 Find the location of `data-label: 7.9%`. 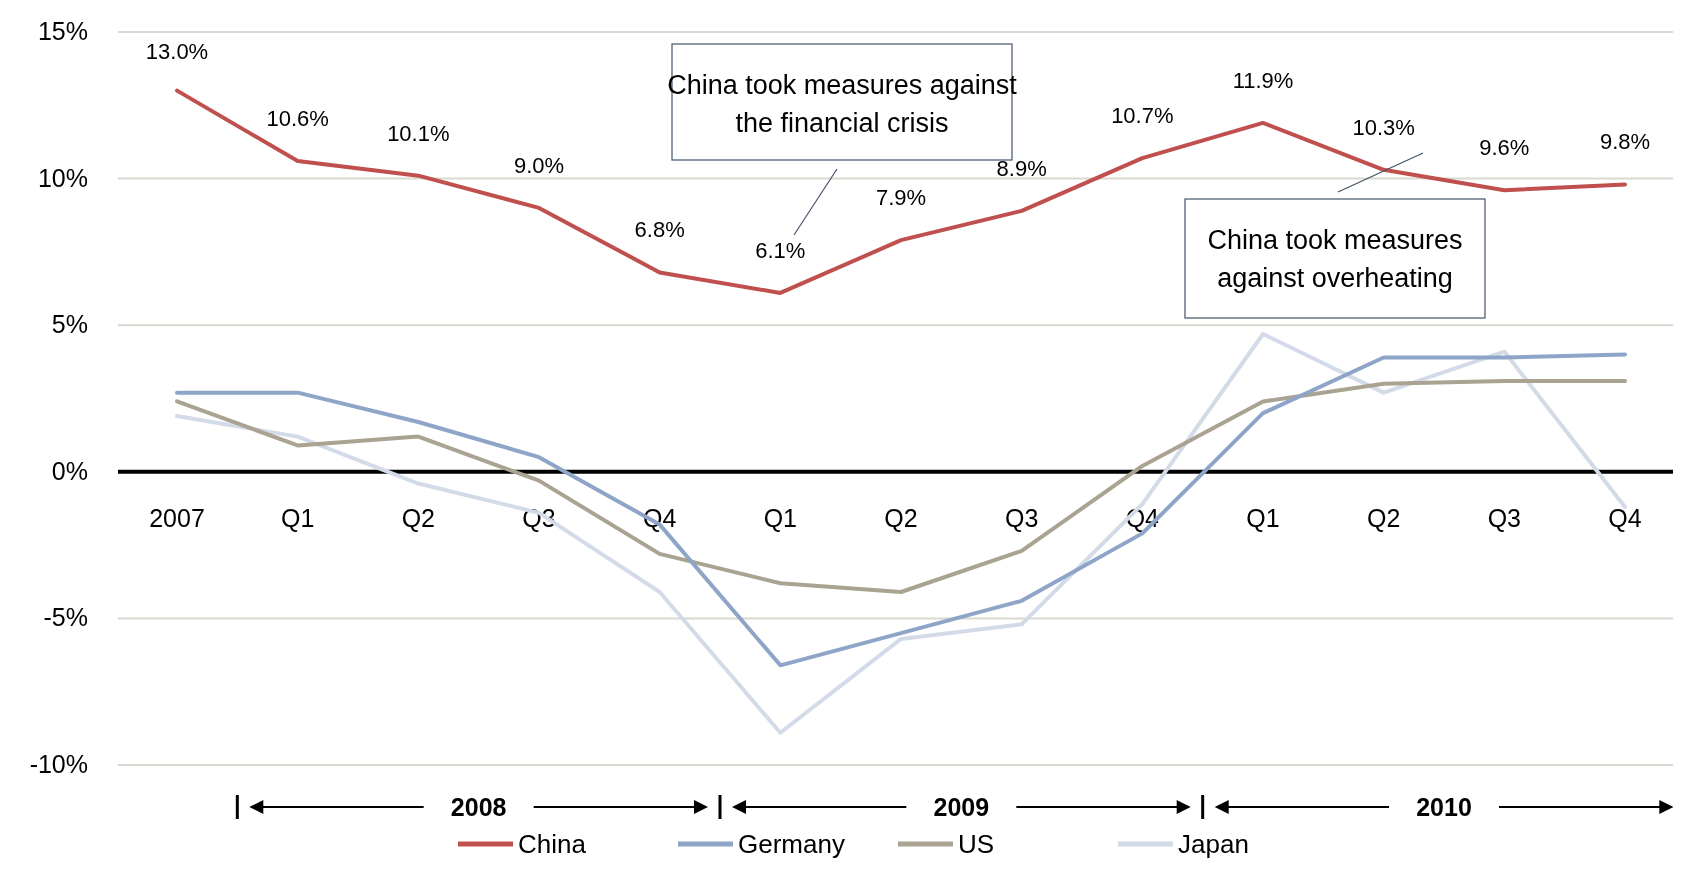

data-label: 7.9% is located at coordinates (901, 198).